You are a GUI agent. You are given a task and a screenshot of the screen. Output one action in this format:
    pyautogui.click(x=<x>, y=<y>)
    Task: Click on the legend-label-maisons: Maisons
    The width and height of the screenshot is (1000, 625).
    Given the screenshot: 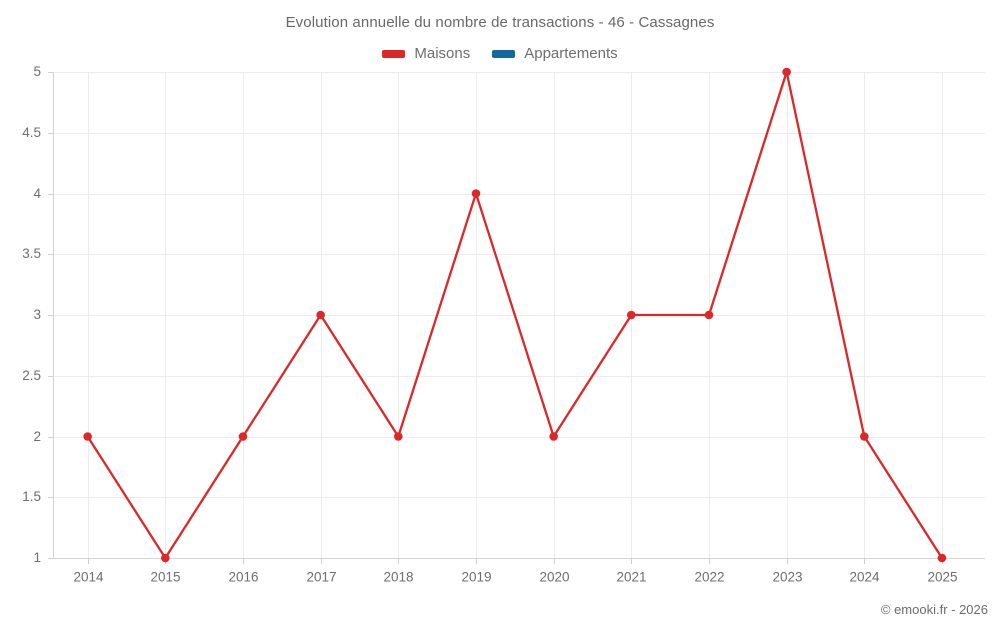 What is the action you would take?
    pyautogui.click(x=442, y=53)
    